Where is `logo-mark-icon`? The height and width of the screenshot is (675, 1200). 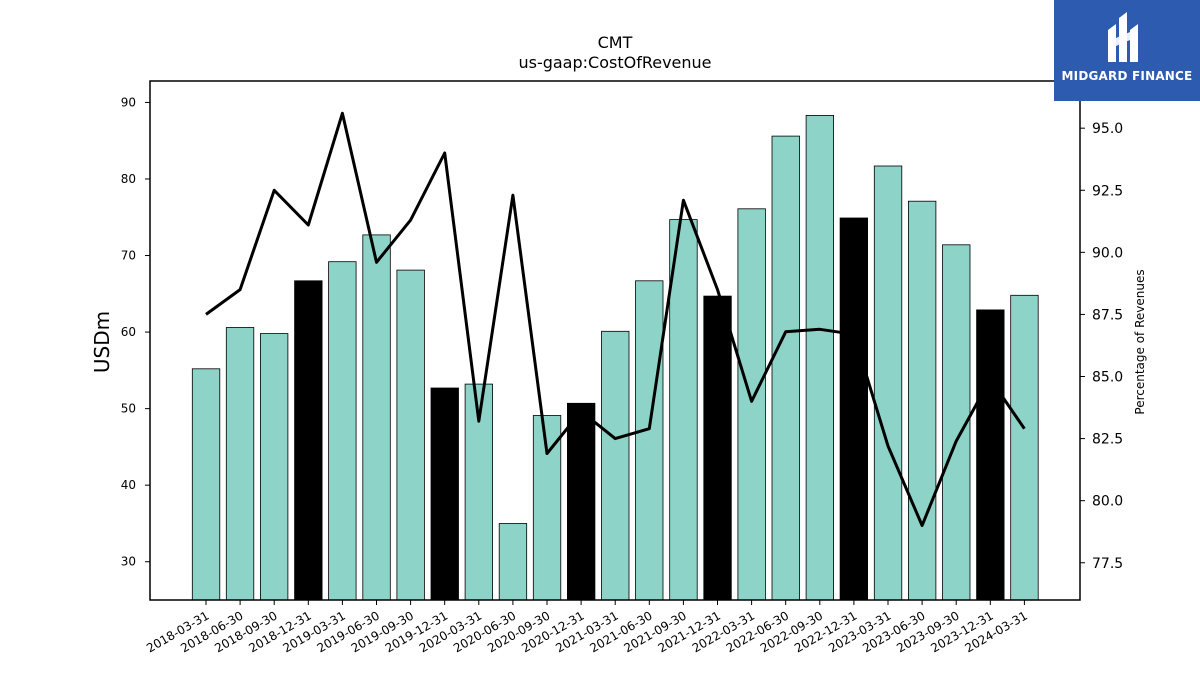 logo-mark-icon is located at coordinates (1123, 37).